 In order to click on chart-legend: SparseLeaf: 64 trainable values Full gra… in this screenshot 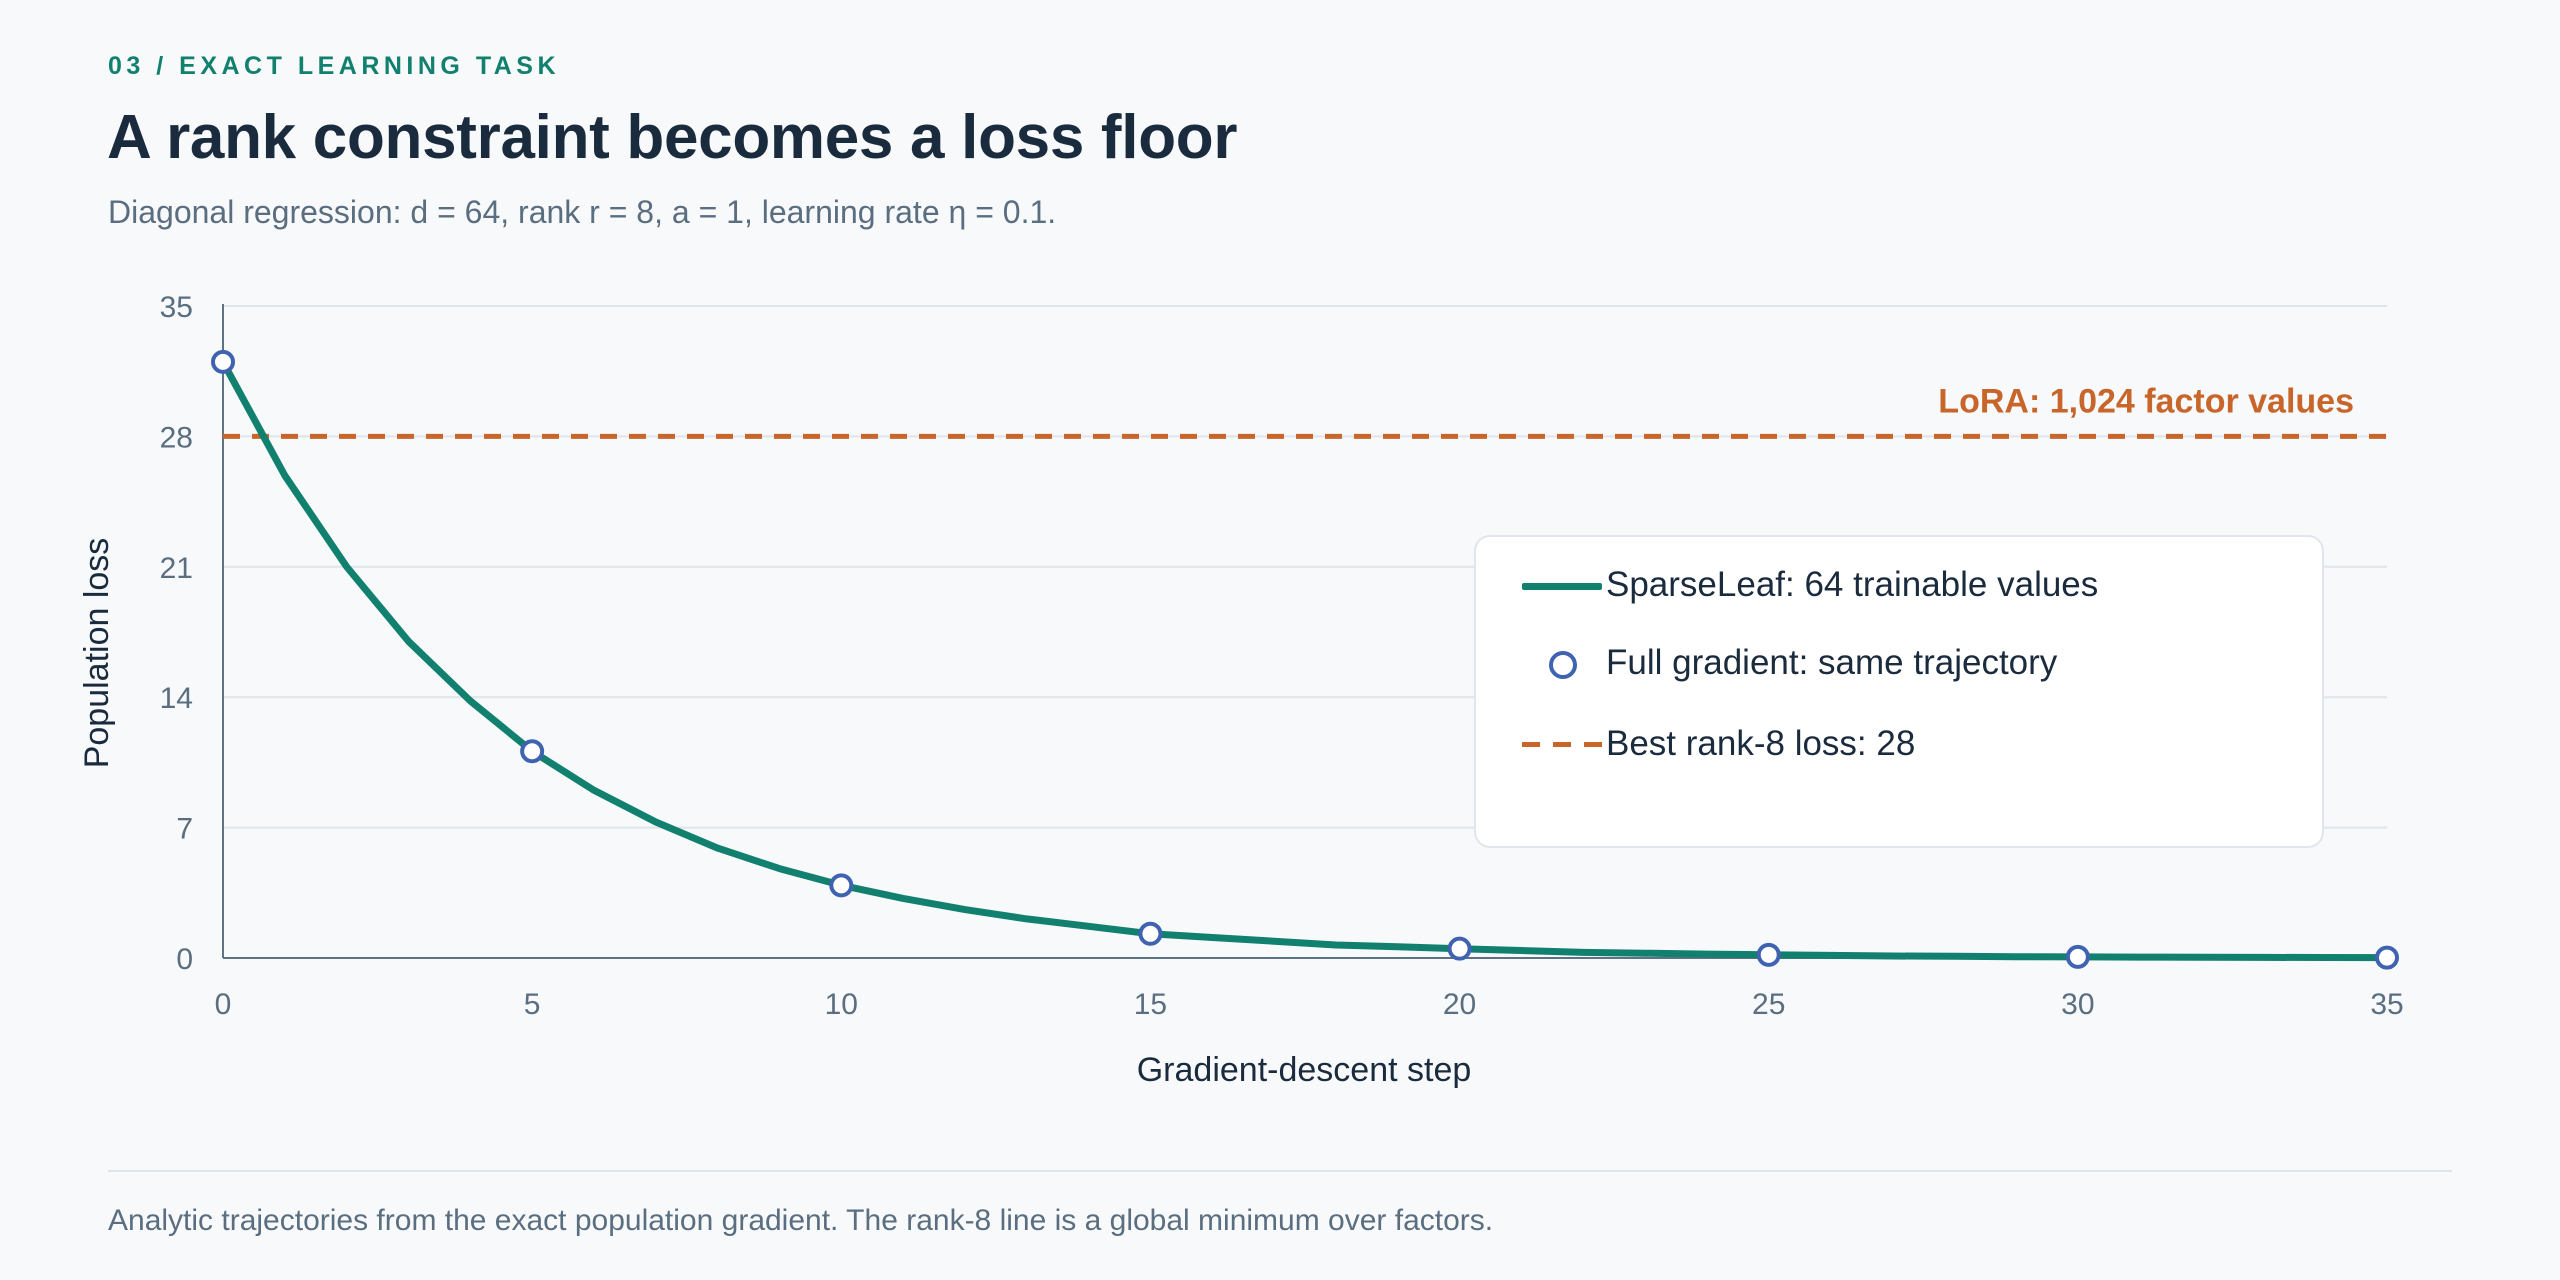, I will do `click(1899, 691)`.